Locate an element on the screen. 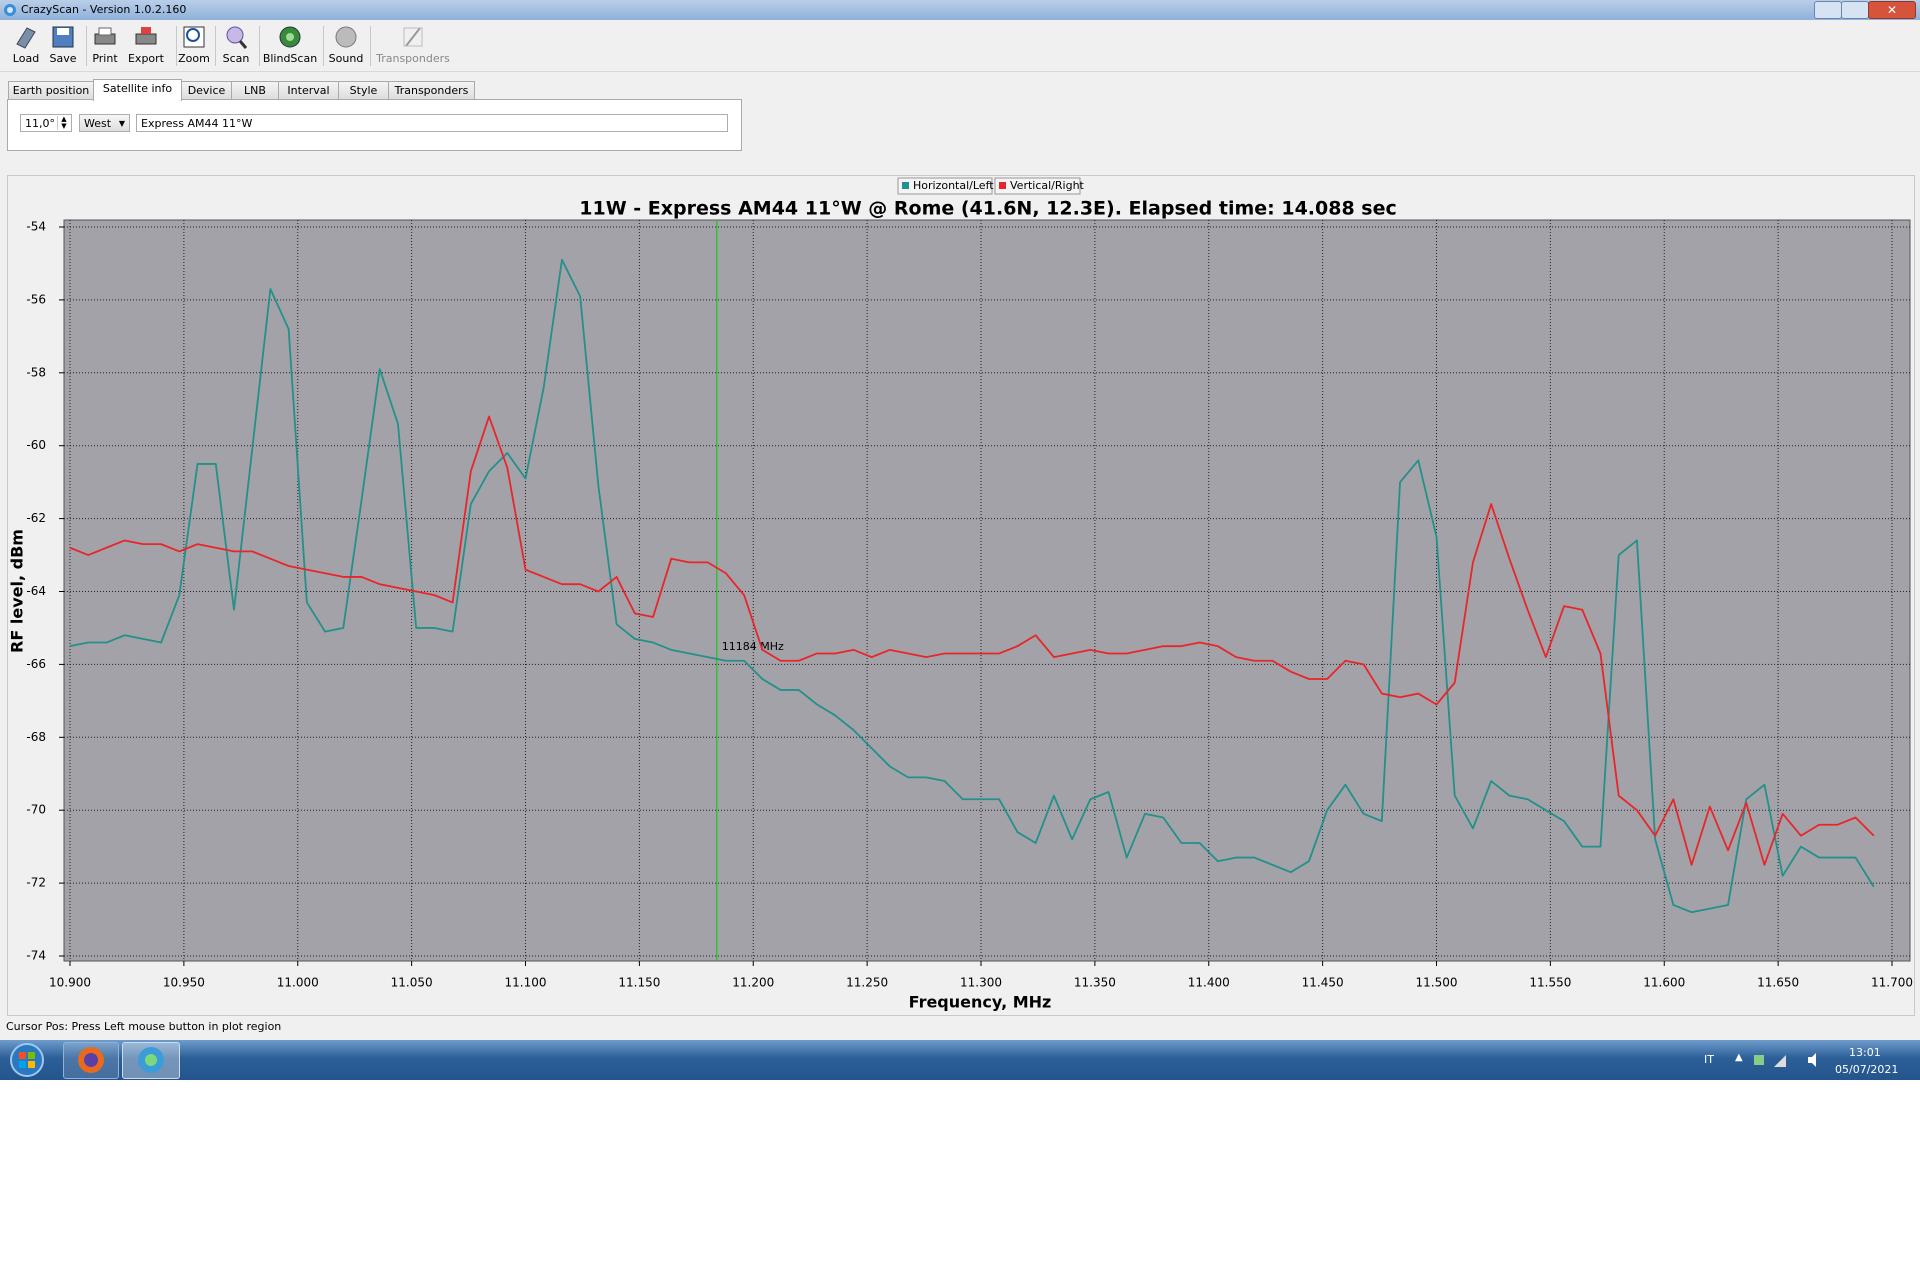 Image resolution: width=1920 pixels, height=1280 pixels. satellite-panel: 11,0° ▲ ▼ West ▼ Express AM44 11°W is located at coordinates (374, 125).